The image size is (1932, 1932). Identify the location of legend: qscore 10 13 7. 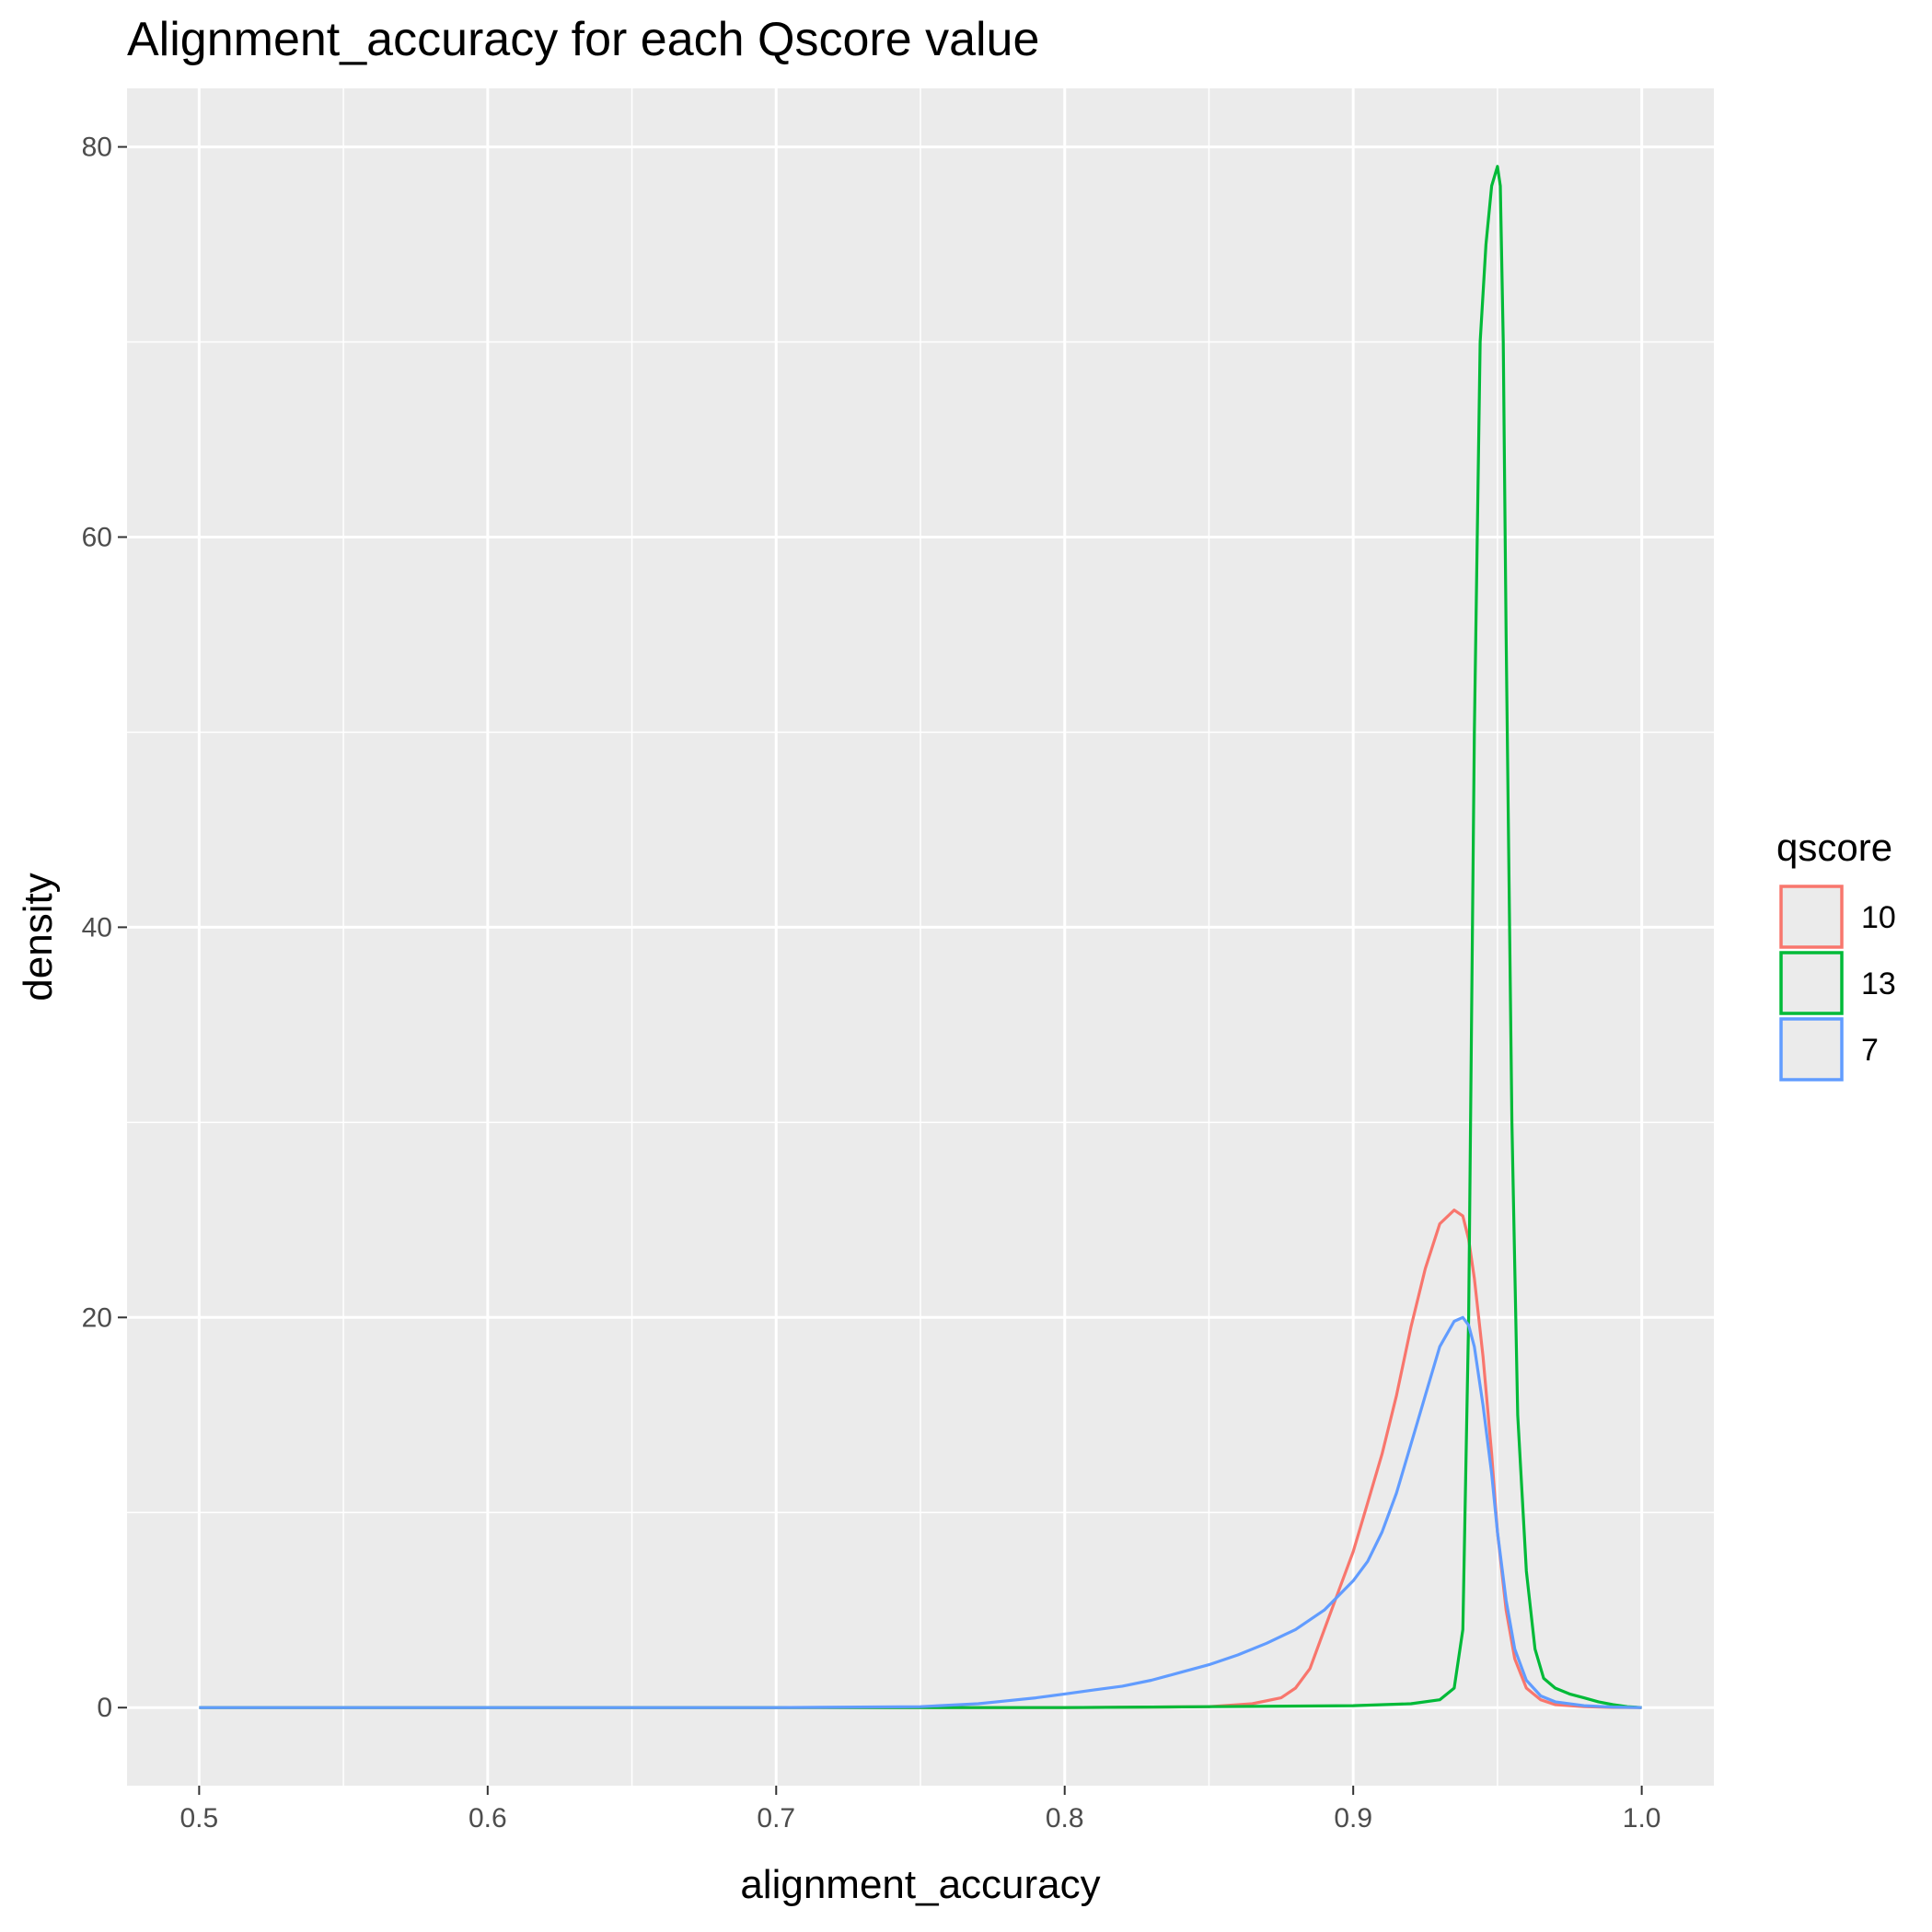
(1836, 954).